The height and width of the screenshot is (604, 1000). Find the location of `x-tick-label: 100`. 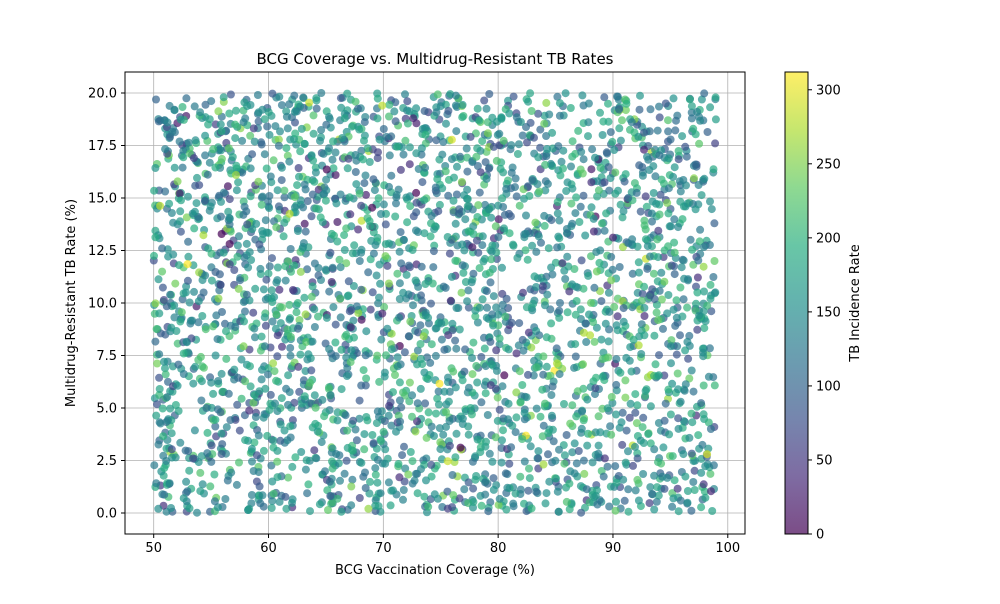

x-tick-label: 100 is located at coordinates (727, 548).